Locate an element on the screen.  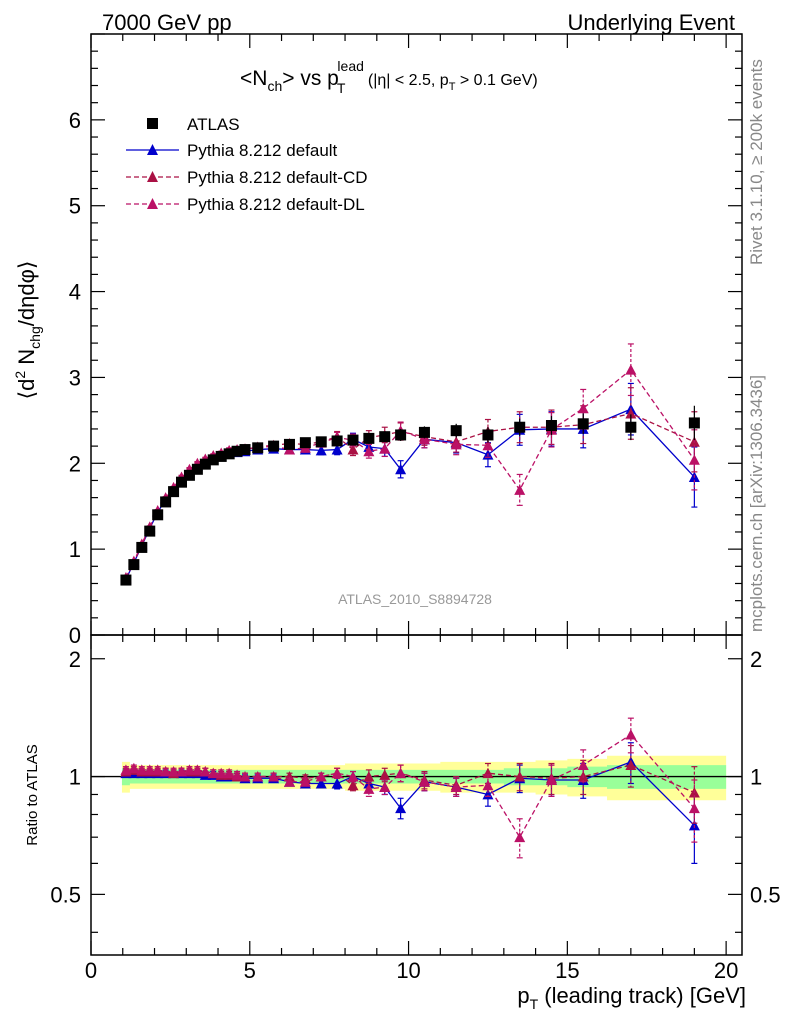
source-label: mcplots.cern.ch [arXiv:1306.3436] is located at coordinates (756, 503).